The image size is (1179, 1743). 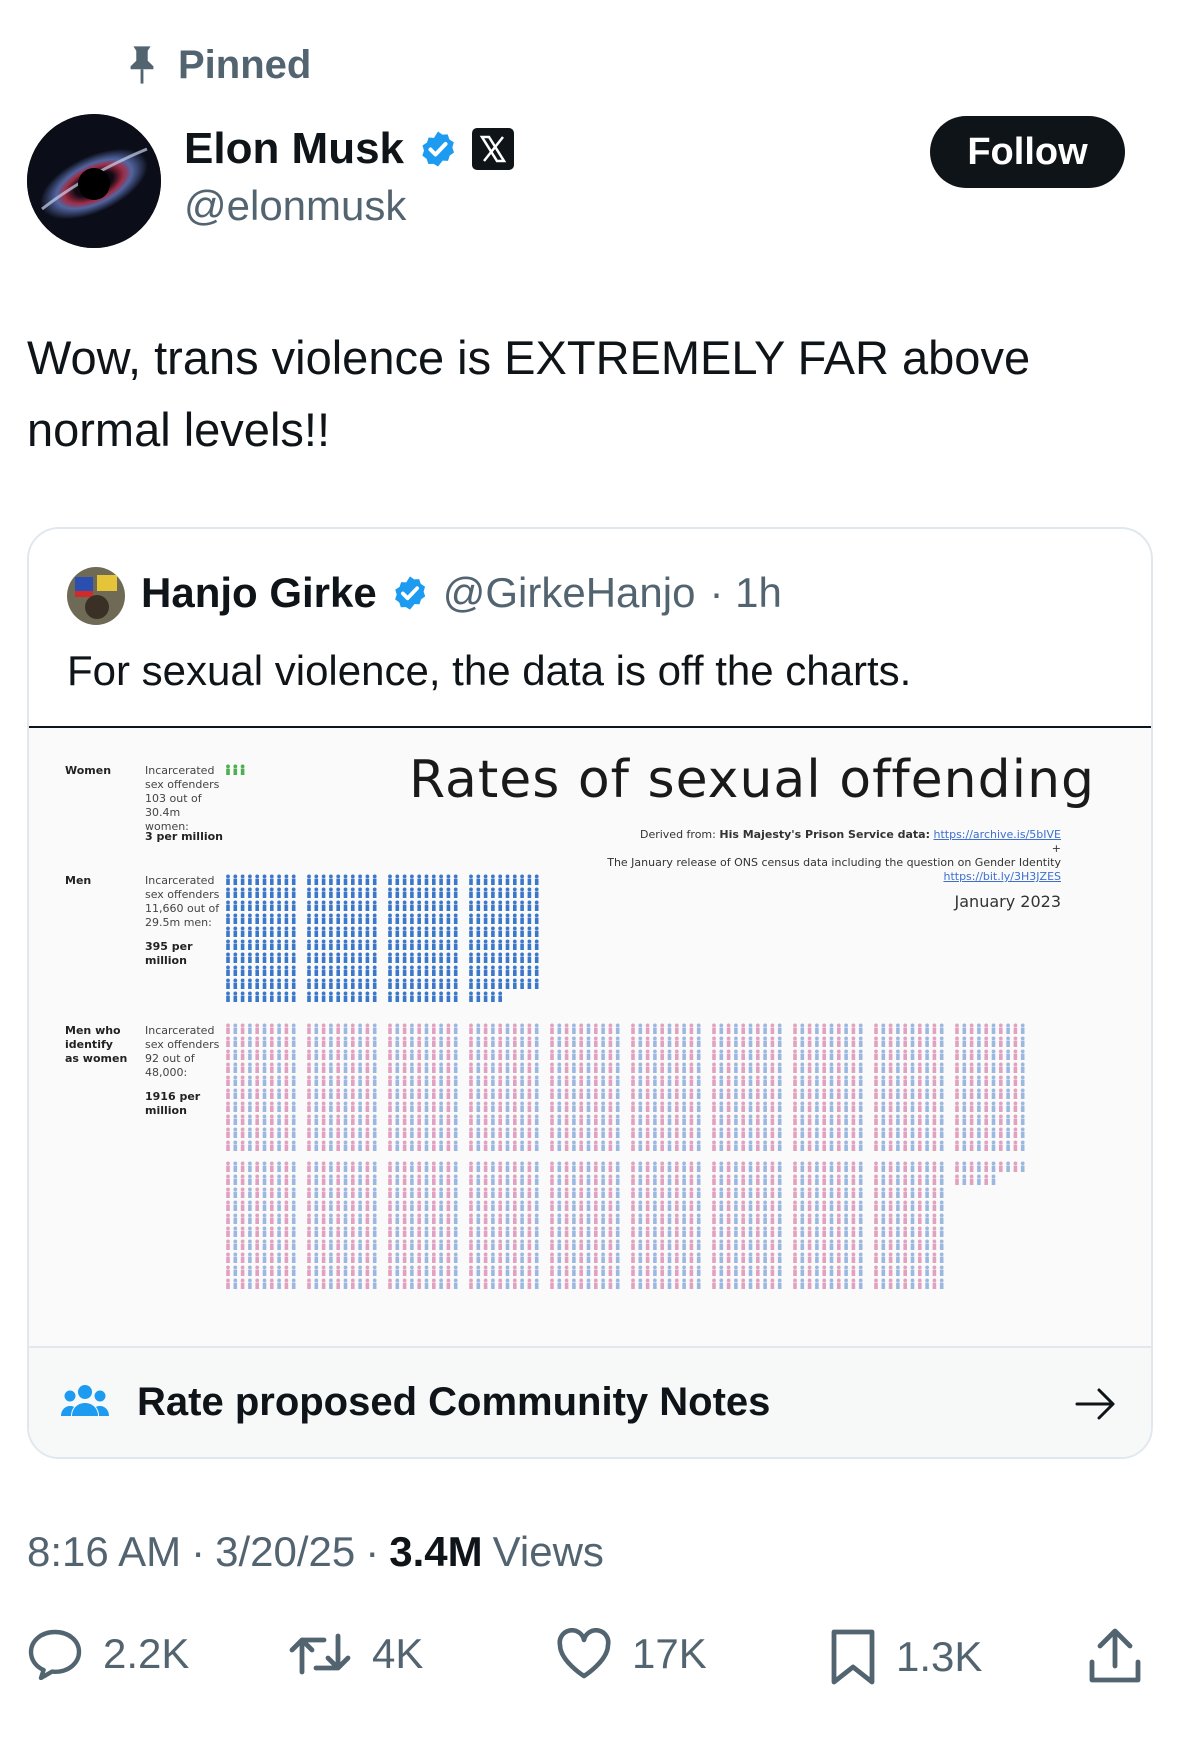 I want to click on community-notes-bar: Rate proposed Community Notes, so click(x=590, y=1401).